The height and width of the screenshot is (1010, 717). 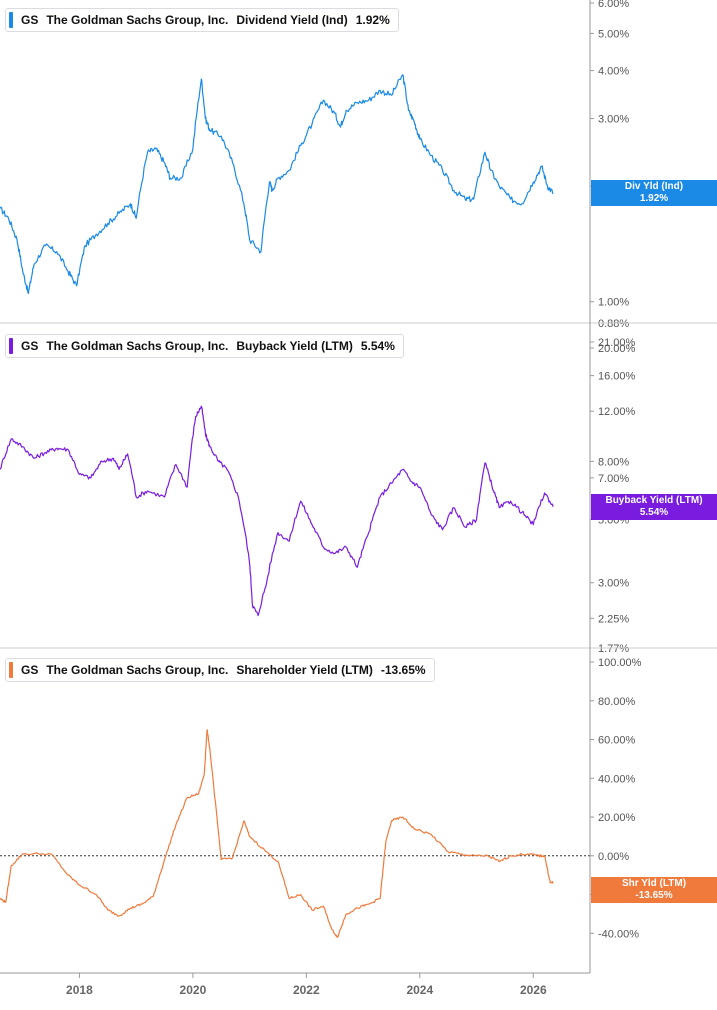 What do you see at coordinates (613, 324) in the screenshot?
I see `y-tick-label: 0.88%` at bounding box center [613, 324].